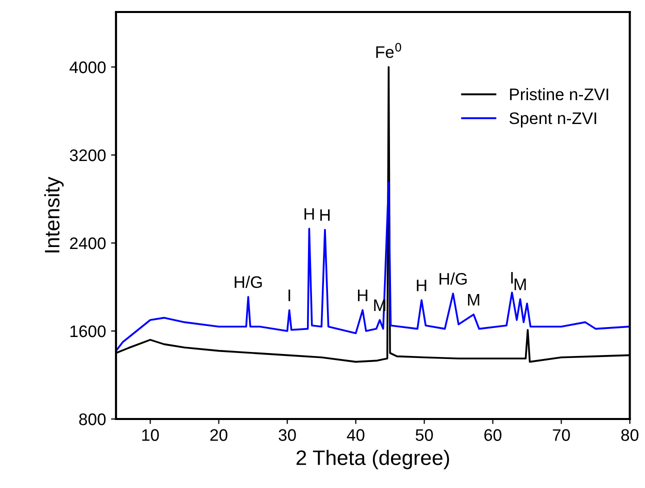  What do you see at coordinates (559, 94) in the screenshot?
I see `legend-label: Pristine n-ZVI` at bounding box center [559, 94].